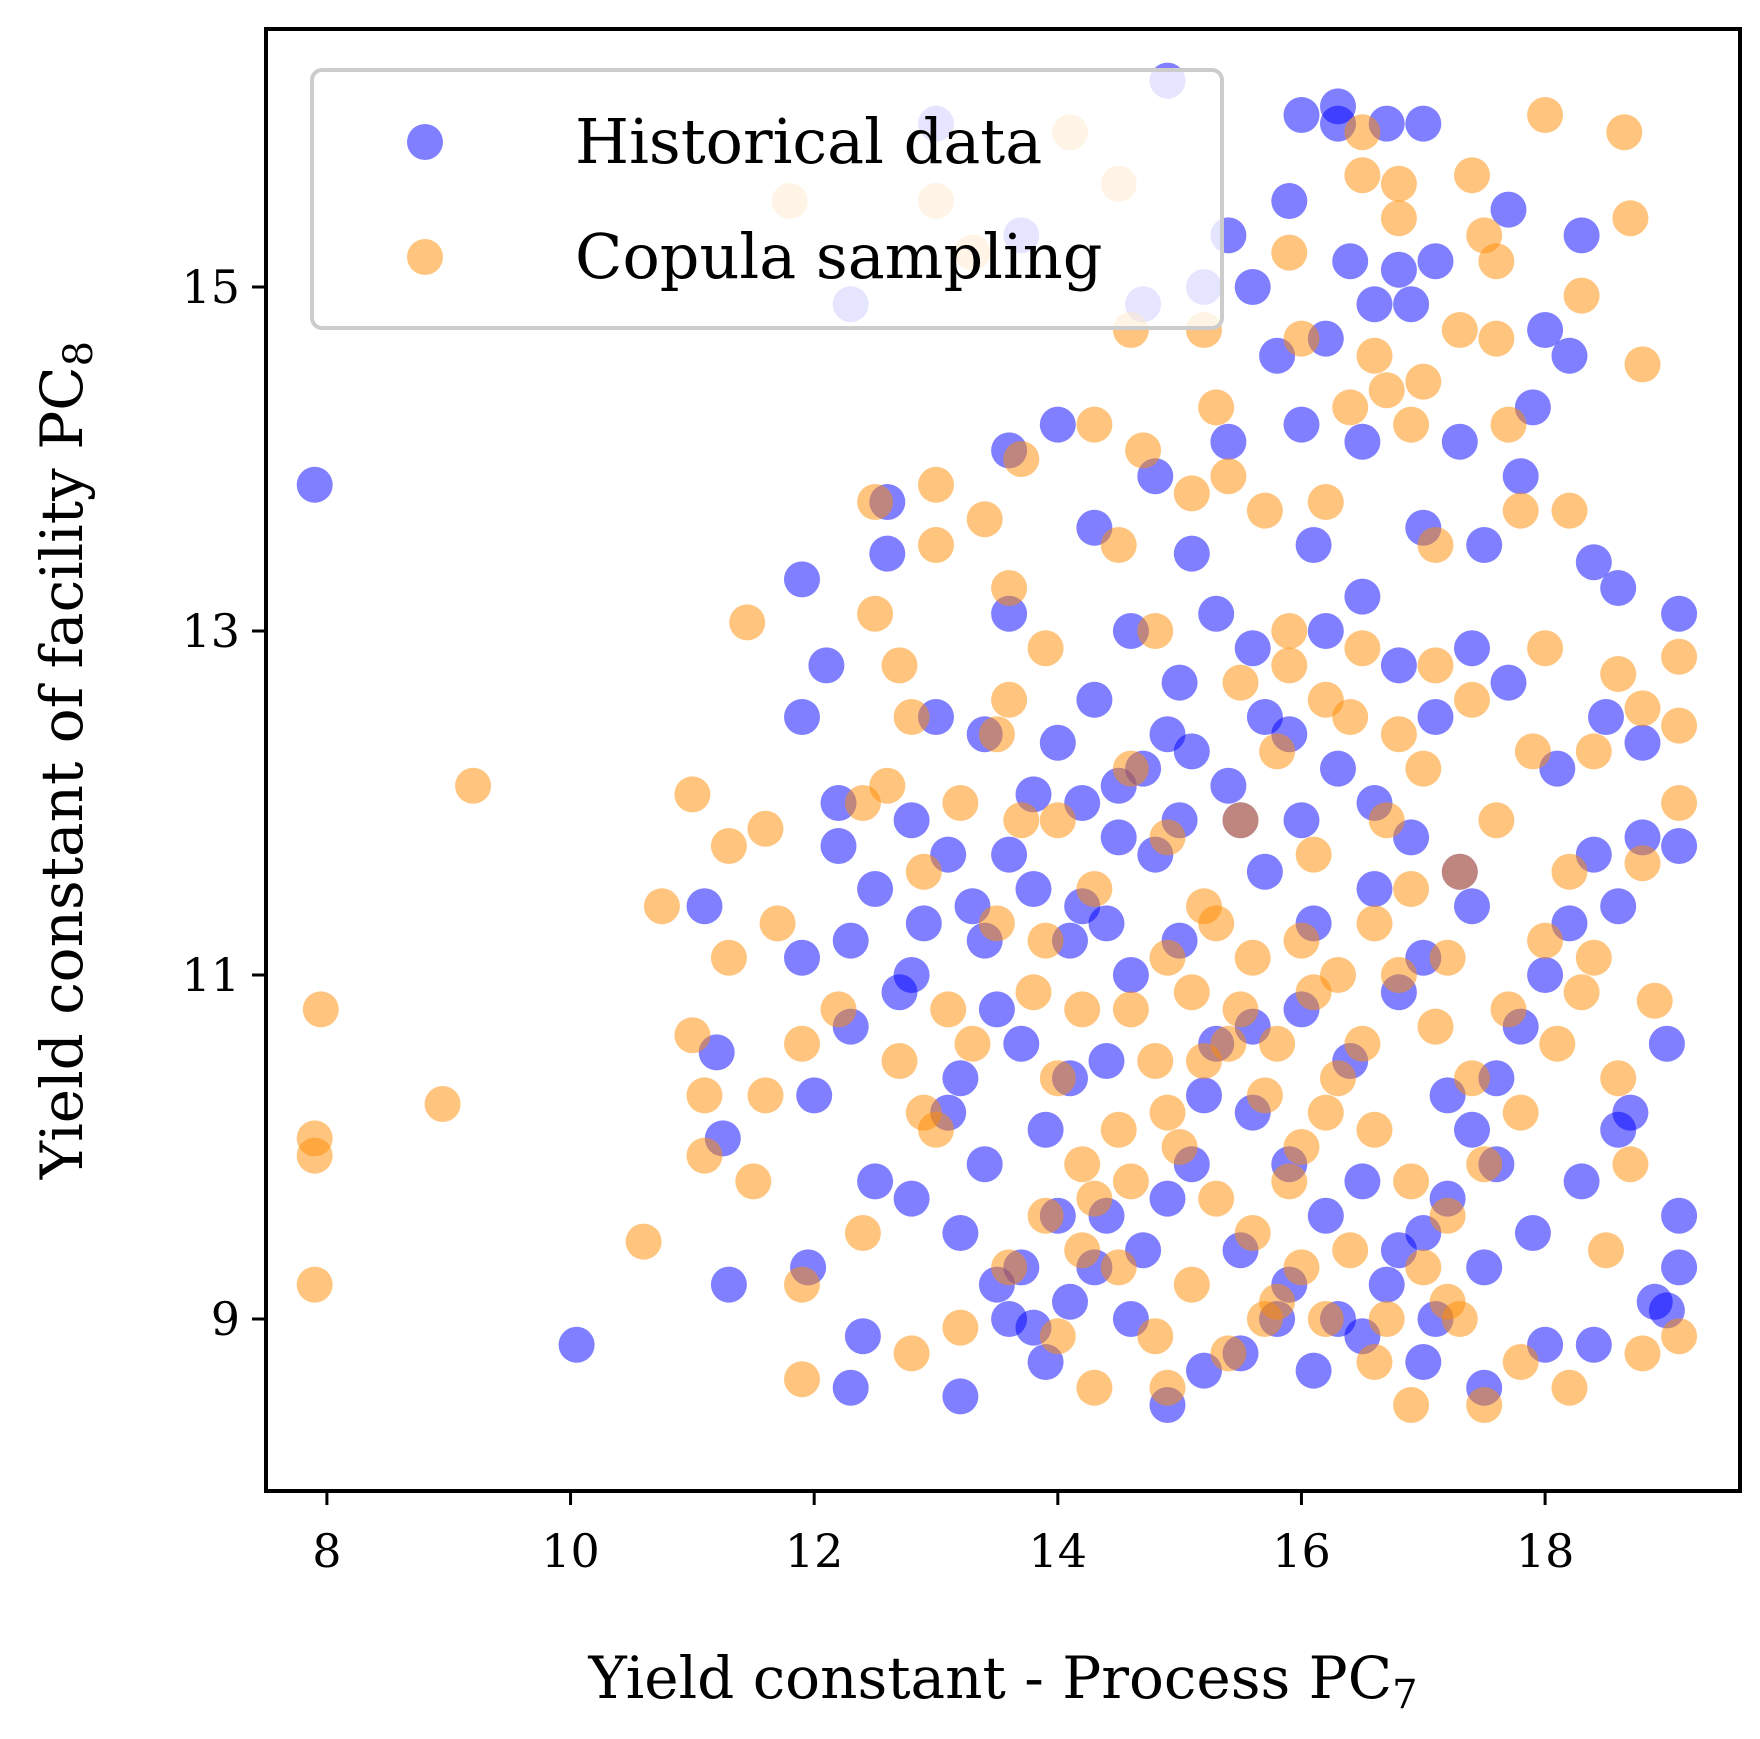  I want to click on x-axis-label: Yield constant - Process PC7, so click(1002, 1681).